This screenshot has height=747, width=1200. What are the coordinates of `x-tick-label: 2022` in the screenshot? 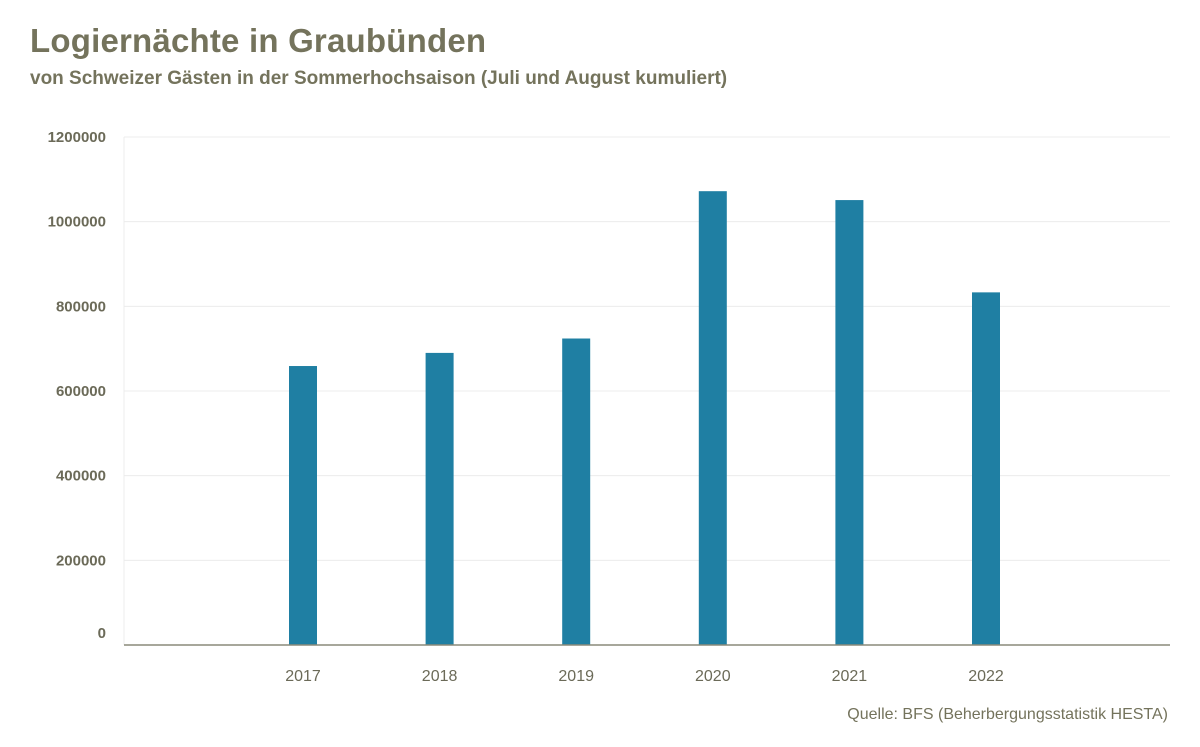 It's located at (986, 676).